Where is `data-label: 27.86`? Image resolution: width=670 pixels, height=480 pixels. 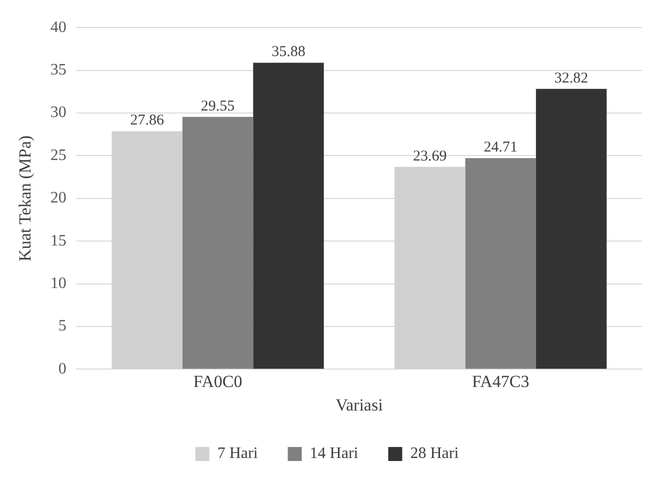
data-label: 27.86 is located at coordinates (147, 120).